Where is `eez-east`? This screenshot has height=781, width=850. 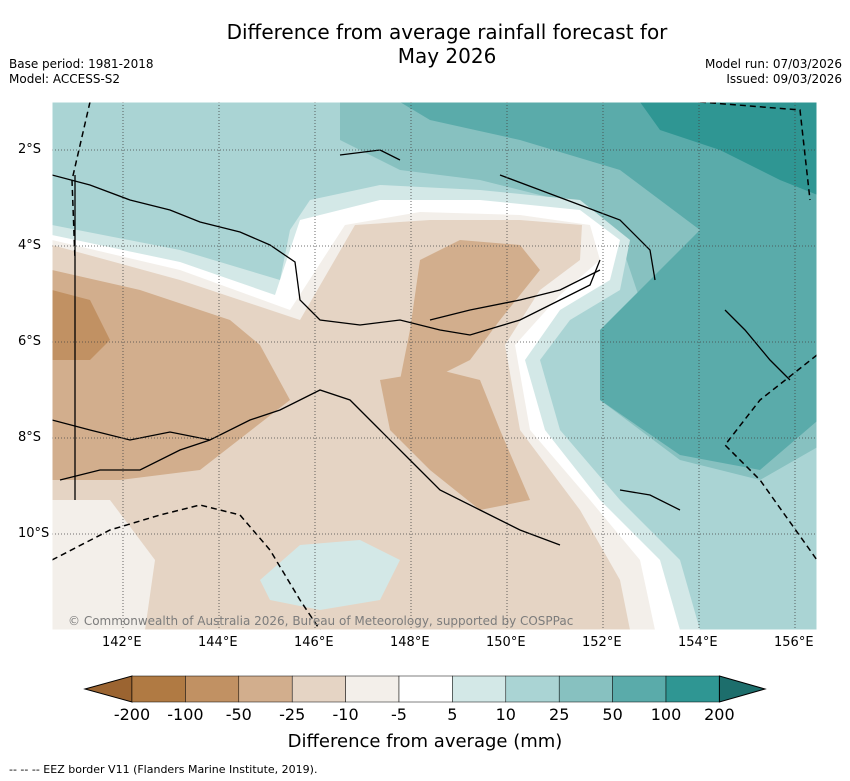 eez-east is located at coordinates (770, 457).